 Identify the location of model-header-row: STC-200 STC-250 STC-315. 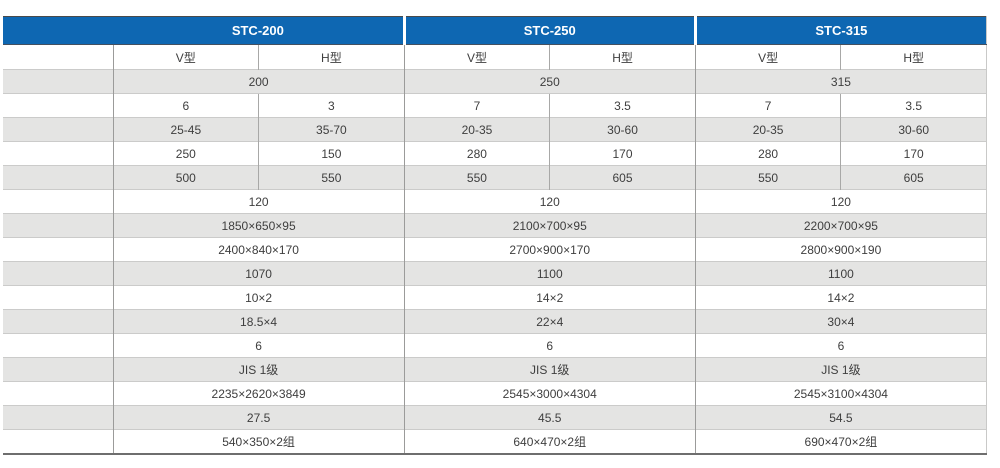
(495, 30).